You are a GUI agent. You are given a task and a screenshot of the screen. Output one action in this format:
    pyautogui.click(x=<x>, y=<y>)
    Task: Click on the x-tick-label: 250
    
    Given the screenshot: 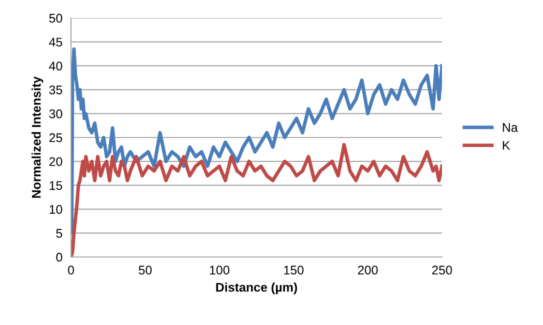 What is the action you would take?
    pyautogui.click(x=442, y=270)
    